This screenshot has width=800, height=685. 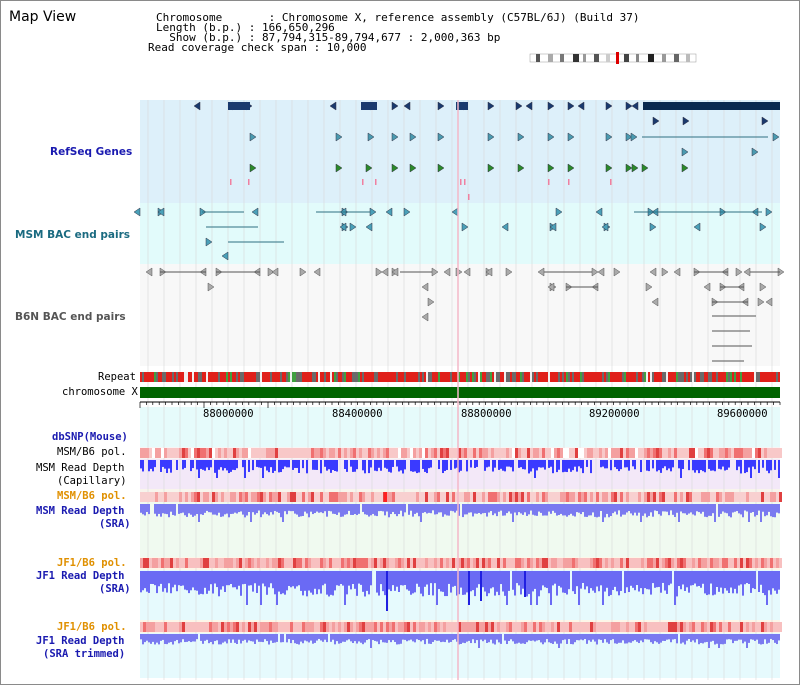 I want to click on msm-b6-pol-label-2: MSM/B6 pol., so click(x=92, y=496).